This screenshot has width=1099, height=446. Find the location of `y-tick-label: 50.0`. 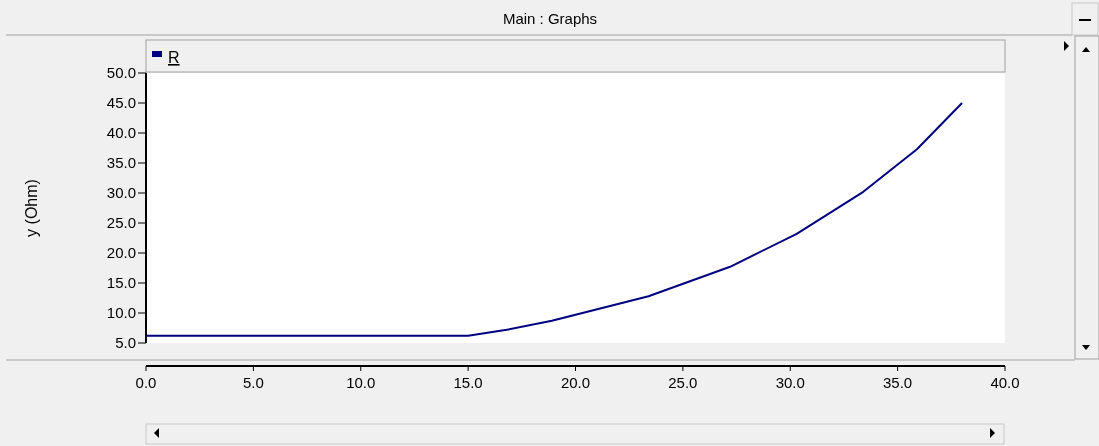

y-tick-label: 50.0 is located at coordinates (121, 72).